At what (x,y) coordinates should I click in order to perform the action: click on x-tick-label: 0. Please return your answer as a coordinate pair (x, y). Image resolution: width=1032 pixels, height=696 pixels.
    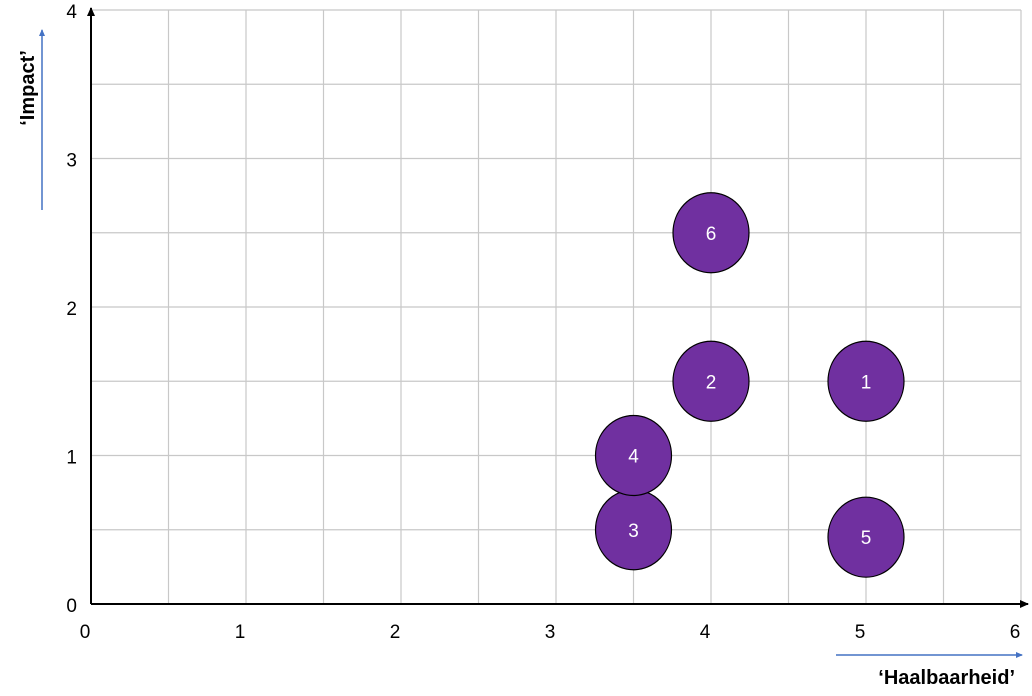
    Looking at the image, I should click on (85, 632).